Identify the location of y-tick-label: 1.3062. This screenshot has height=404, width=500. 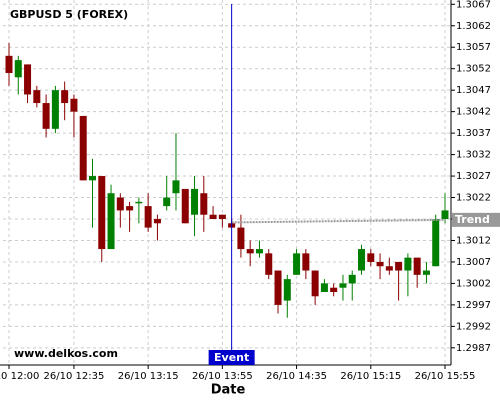
(473, 26).